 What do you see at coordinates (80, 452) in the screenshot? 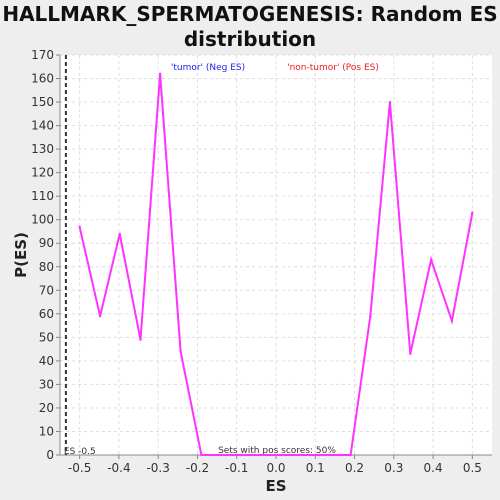
I see `es-line-label: ES -0.5` at bounding box center [80, 452].